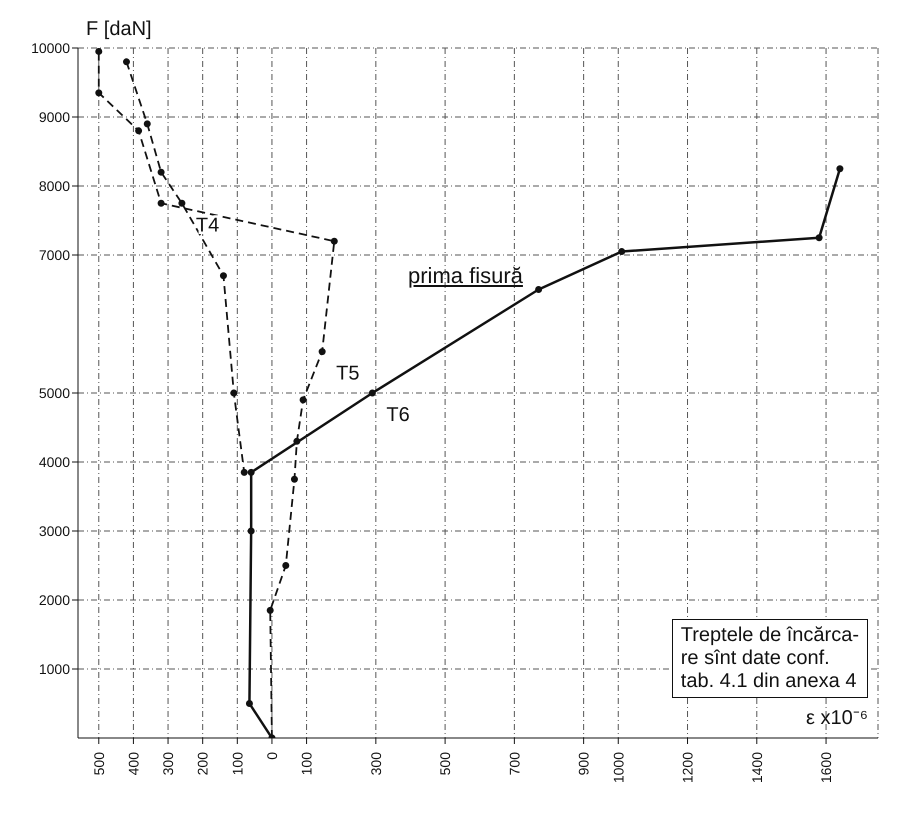 The image size is (922, 820). What do you see at coordinates (133, 764) in the screenshot?
I see `x-tick-label: 400` at bounding box center [133, 764].